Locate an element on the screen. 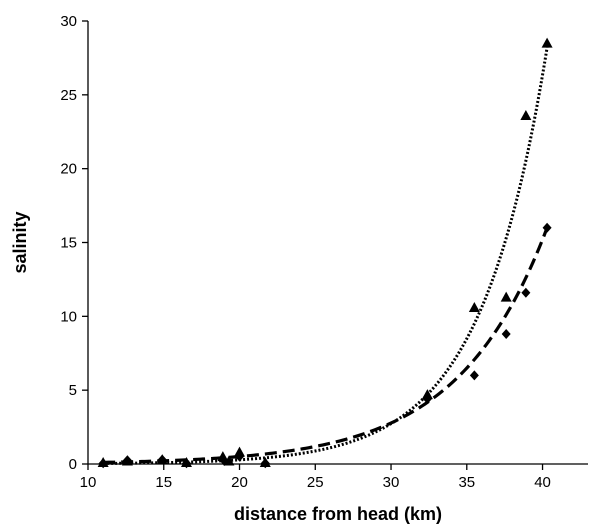 The image size is (600, 527). x-tick-label: 40 is located at coordinates (542, 482).